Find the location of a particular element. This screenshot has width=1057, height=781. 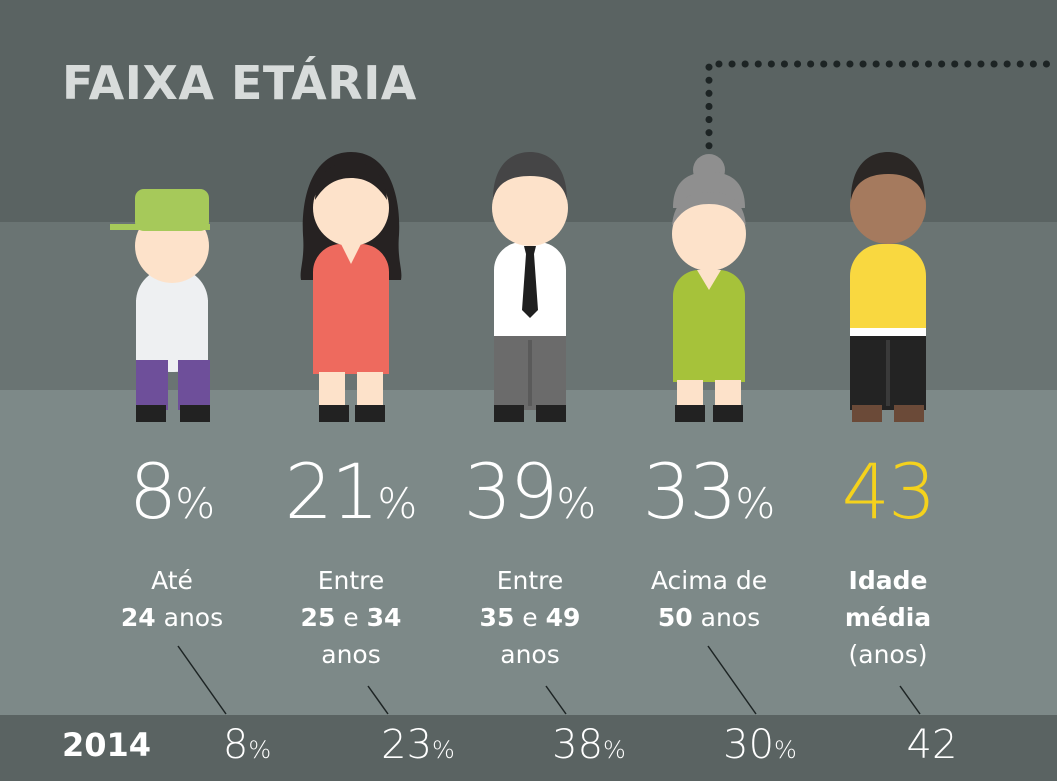

page-title: FAIXA ETÁRIA is located at coordinates (239, 83).